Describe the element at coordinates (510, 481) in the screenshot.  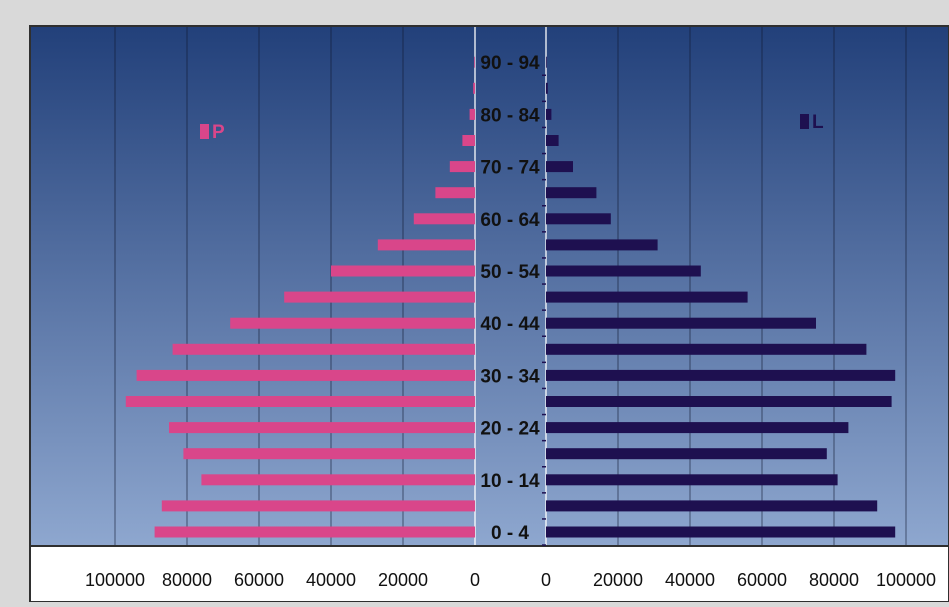
I see `category-label: 10 - 14` at that location.